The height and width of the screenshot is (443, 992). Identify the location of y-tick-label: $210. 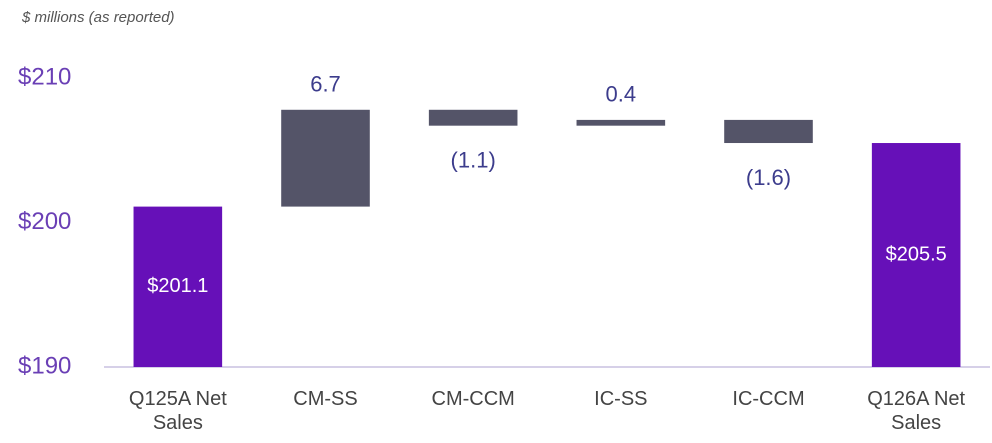
(44, 76).